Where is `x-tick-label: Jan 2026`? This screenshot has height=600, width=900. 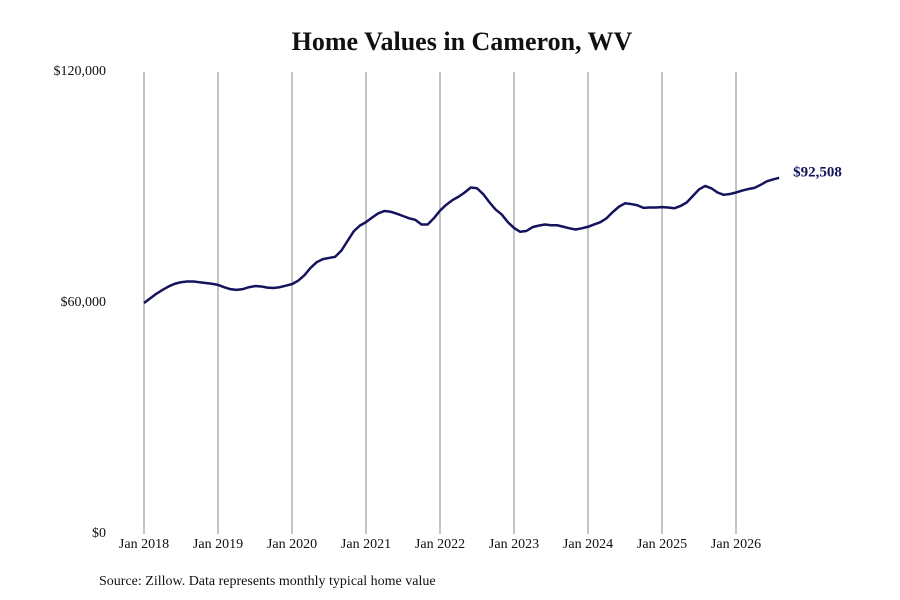
x-tick-label: Jan 2026 is located at coordinates (736, 544).